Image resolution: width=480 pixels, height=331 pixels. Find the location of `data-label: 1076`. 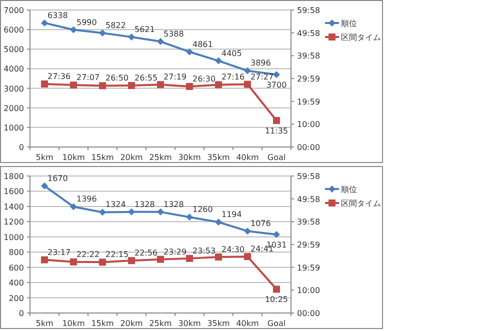

data-label: 1076 is located at coordinates (260, 223).